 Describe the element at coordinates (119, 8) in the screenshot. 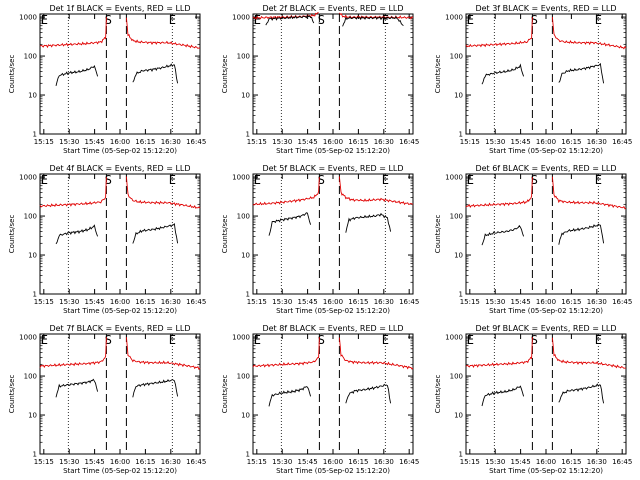

I see `panel-title: Det 1f BLACK = Events, RED = LLD` at that location.